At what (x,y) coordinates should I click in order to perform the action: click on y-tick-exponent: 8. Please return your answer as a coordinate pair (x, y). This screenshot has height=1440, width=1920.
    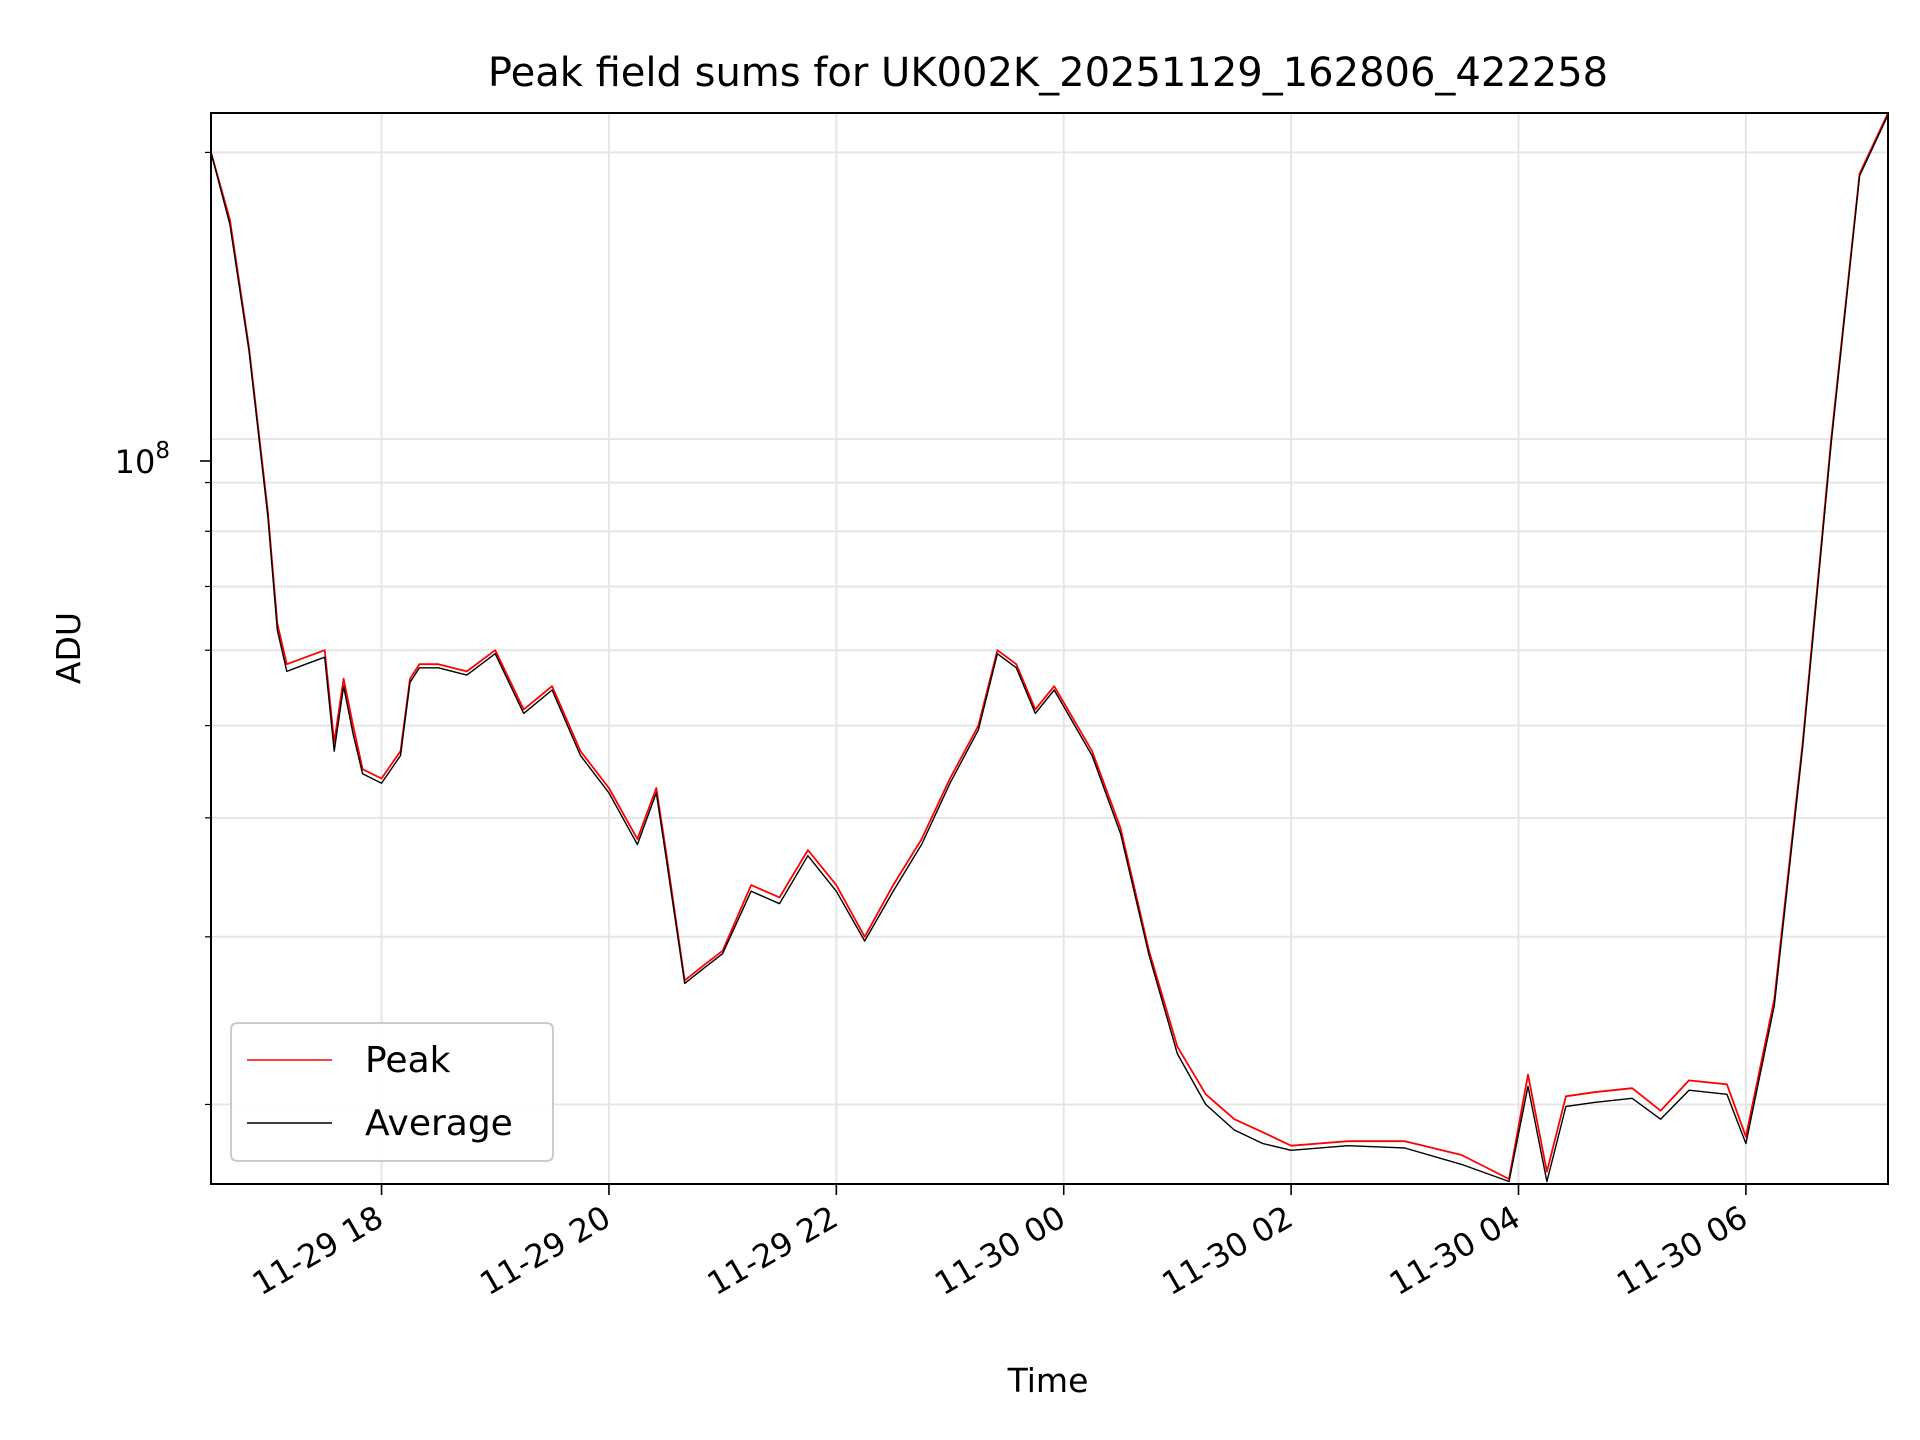
    Looking at the image, I should click on (162, 451).